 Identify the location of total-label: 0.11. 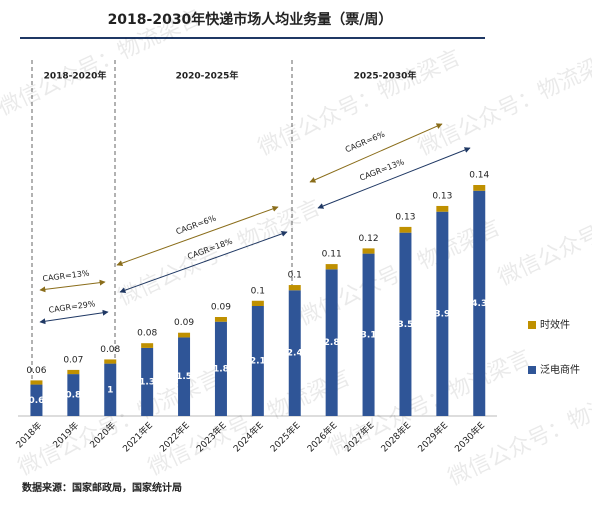
(332, 255).